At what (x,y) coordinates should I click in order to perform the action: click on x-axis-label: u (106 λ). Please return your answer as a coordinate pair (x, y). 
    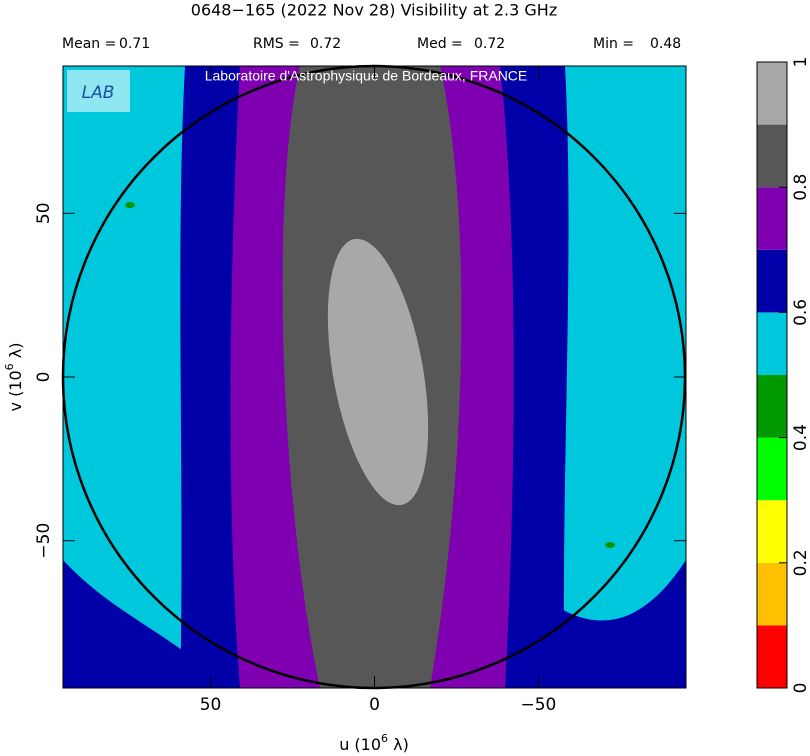
    Looking at the image, I should click on (374, 743).